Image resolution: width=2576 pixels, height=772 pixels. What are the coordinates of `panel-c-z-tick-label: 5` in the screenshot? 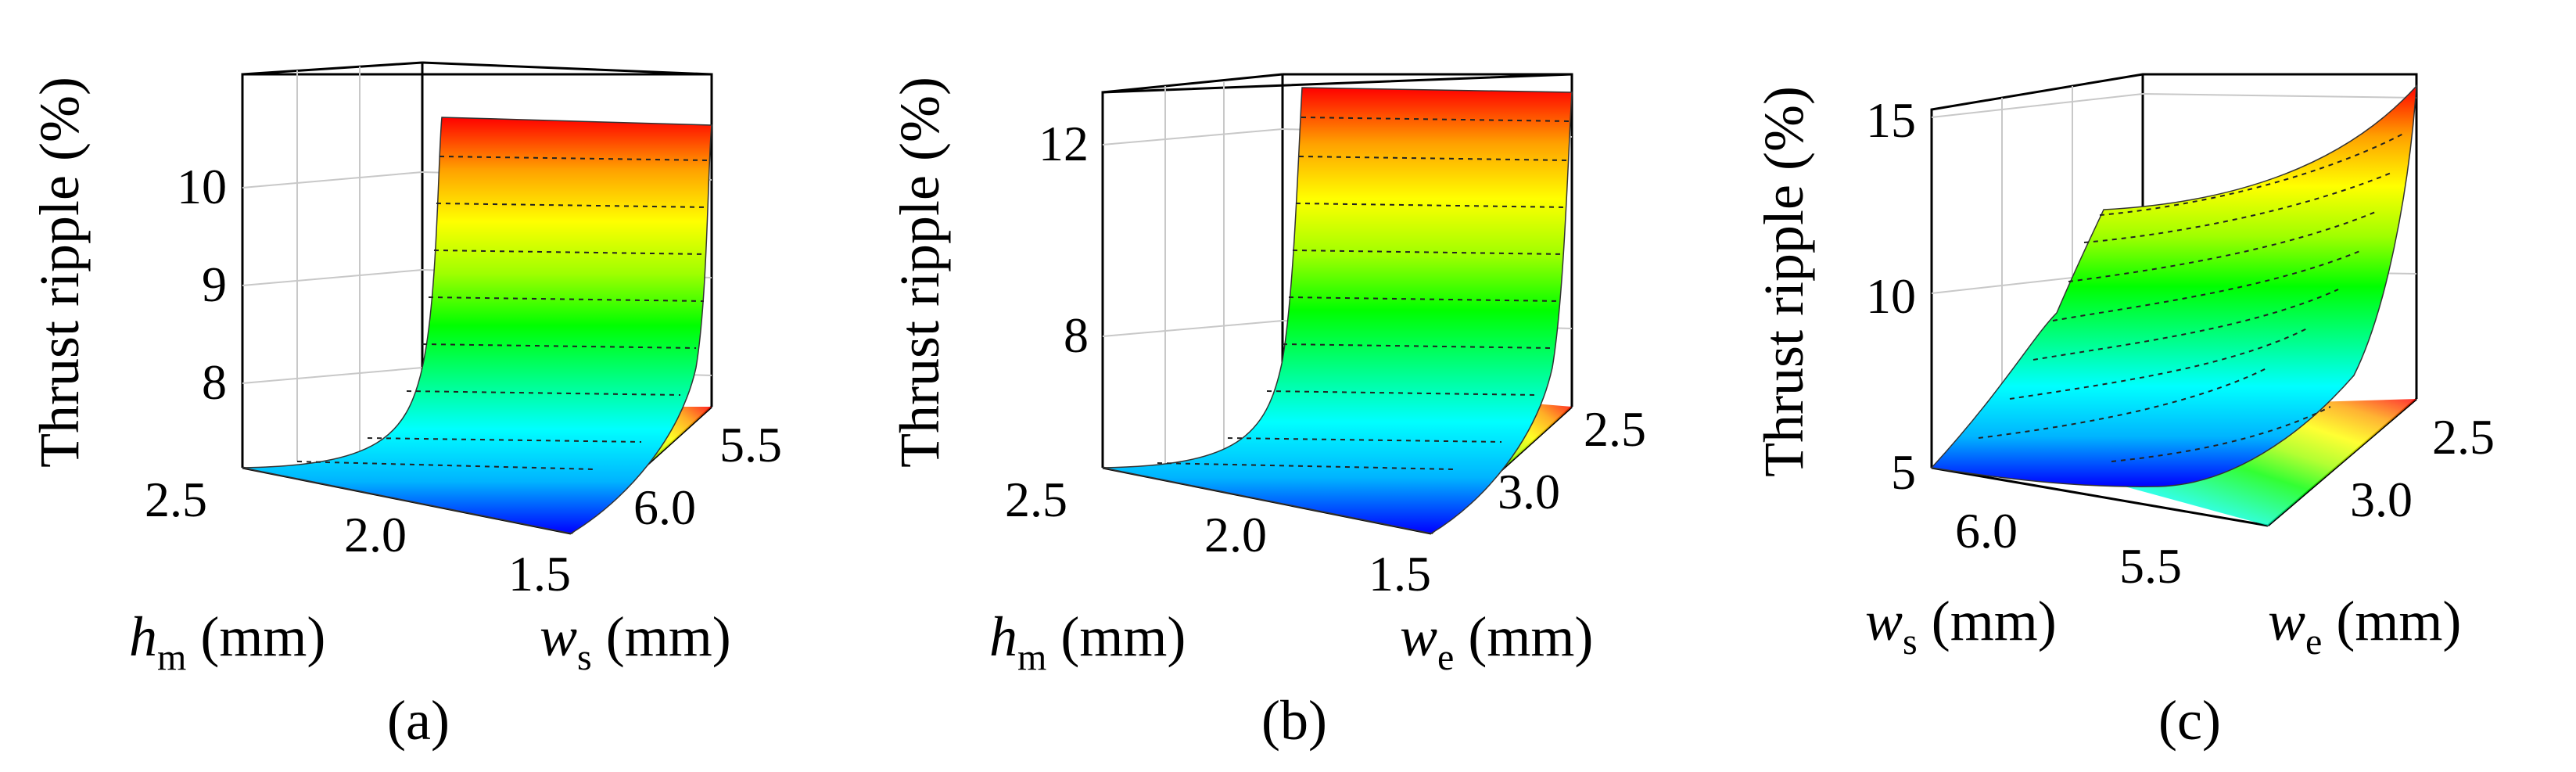 It's located at (1903, 472).